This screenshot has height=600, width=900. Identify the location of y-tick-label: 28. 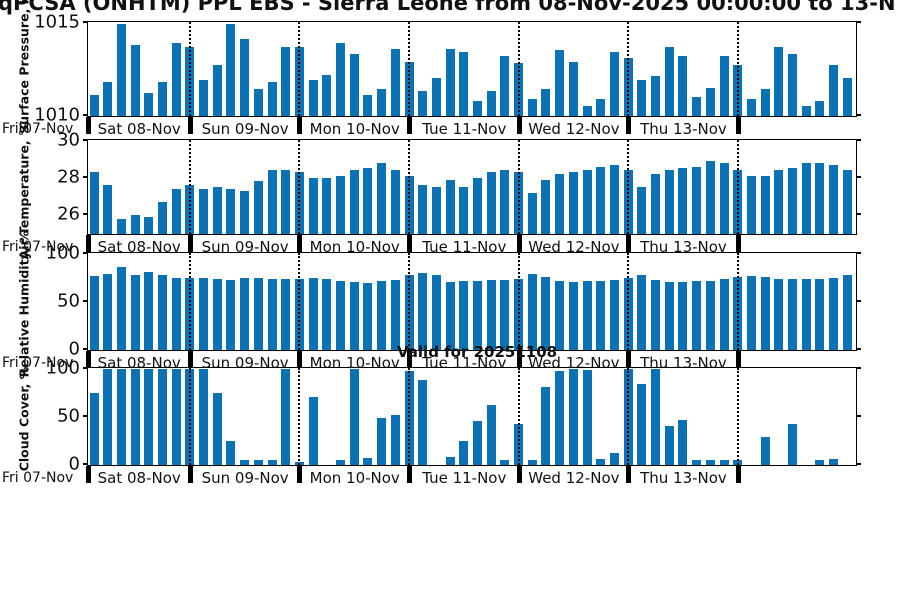
(68, 177).